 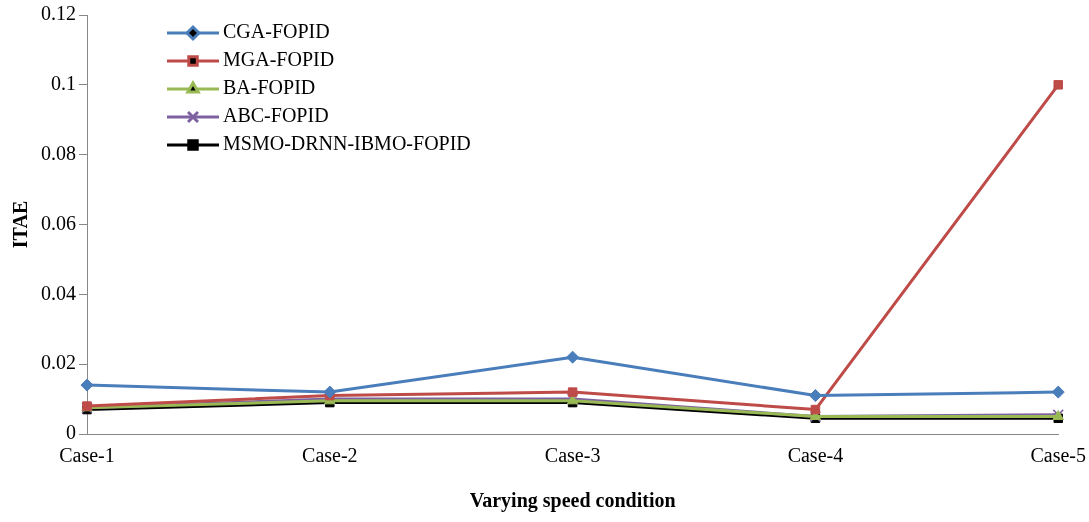 I want to click on y-tick-label: 0.04, so click(x=58, y=292).